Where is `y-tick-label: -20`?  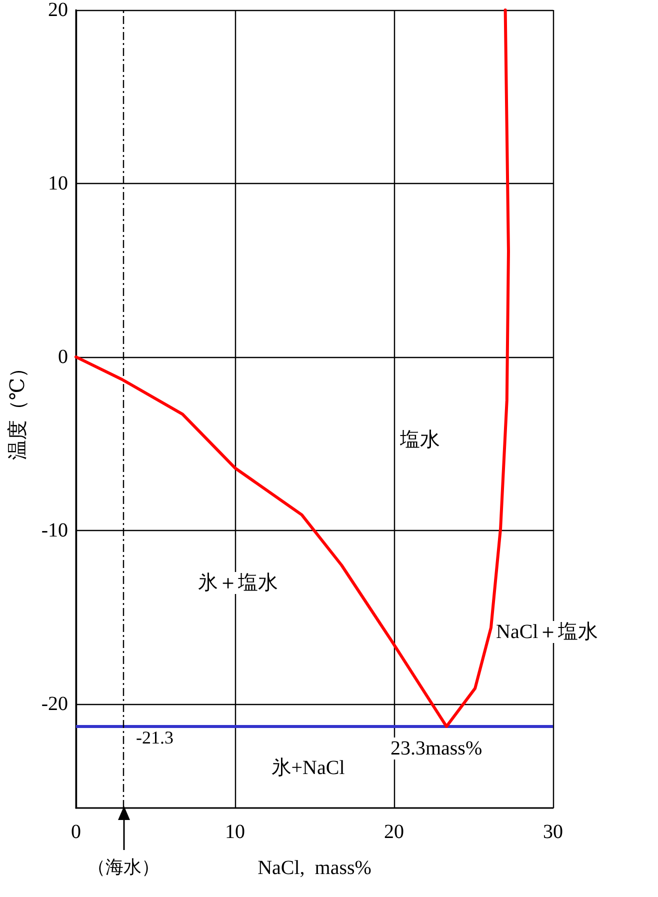
y-tick-label: -20 is located at coordinates (54, 703).